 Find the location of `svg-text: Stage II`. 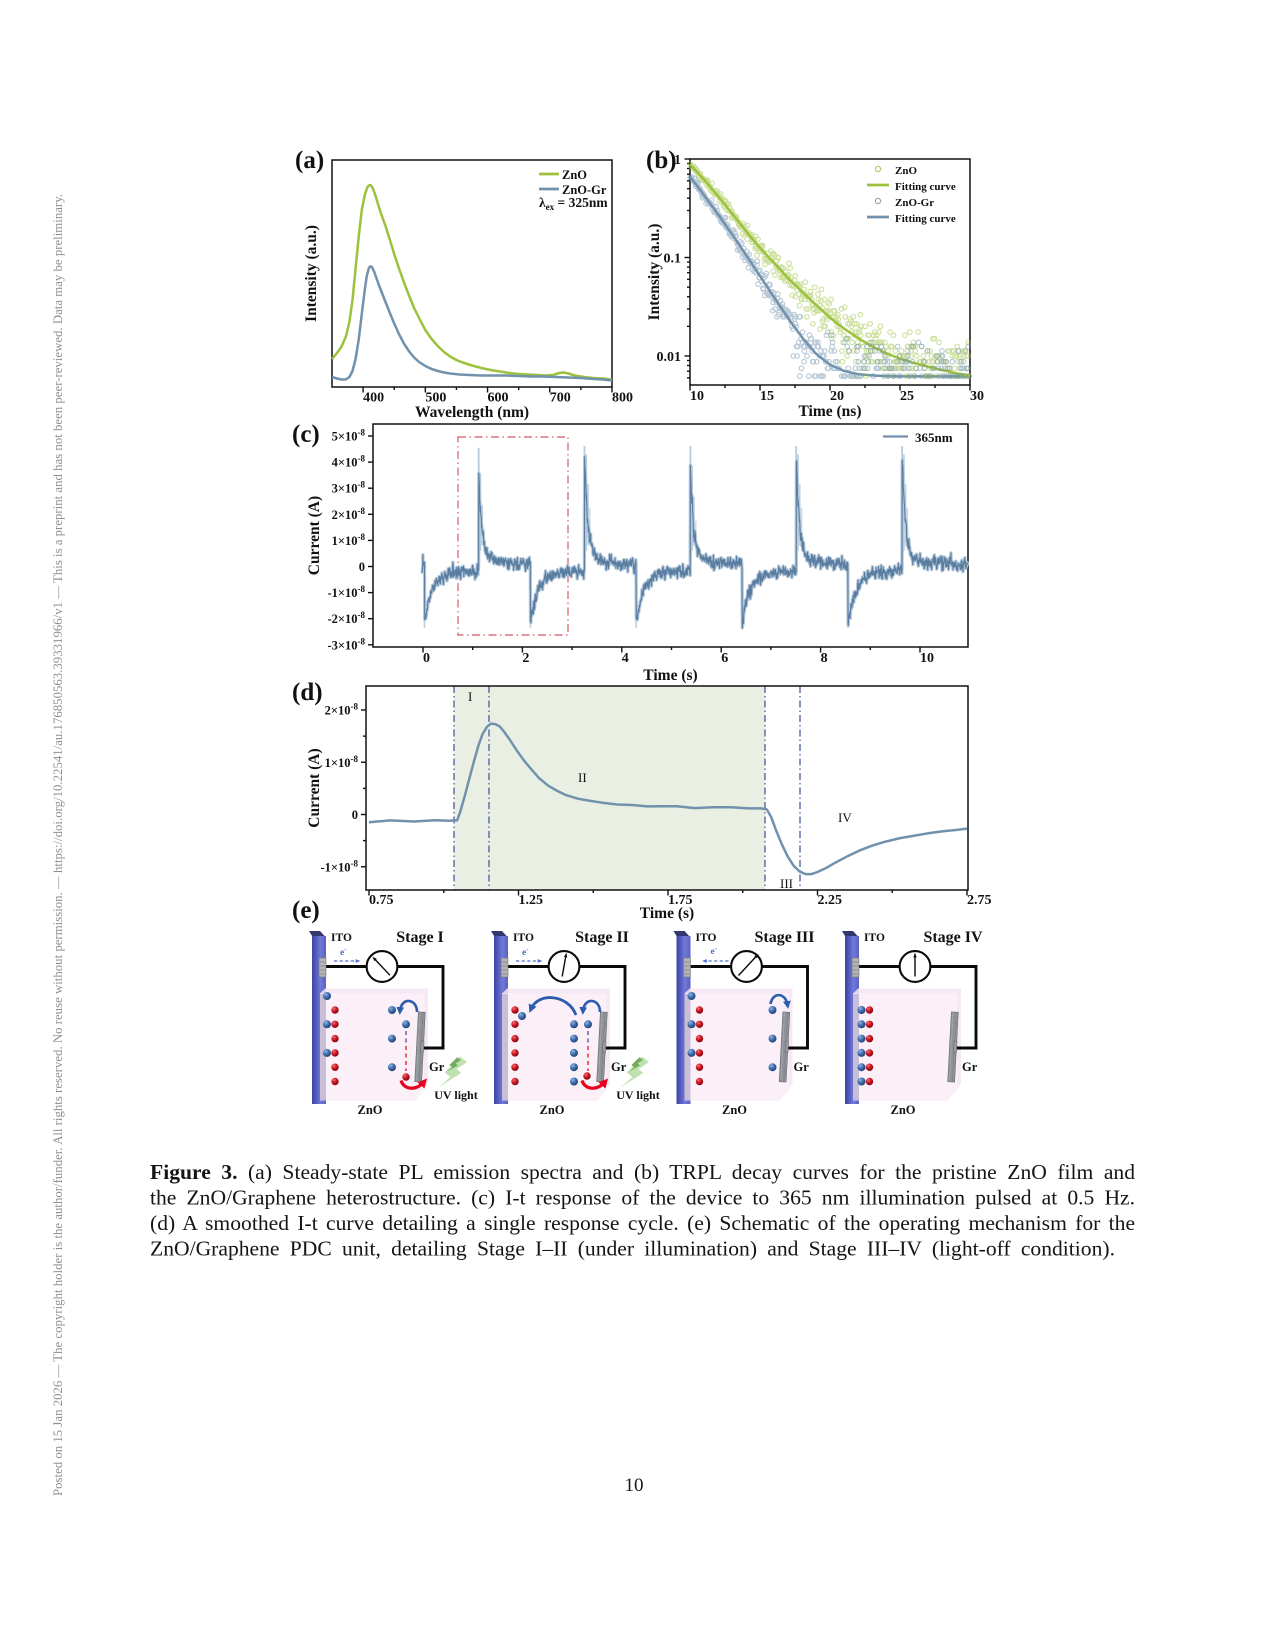

svg-text: Stage II is located at coordinates (602, 937).